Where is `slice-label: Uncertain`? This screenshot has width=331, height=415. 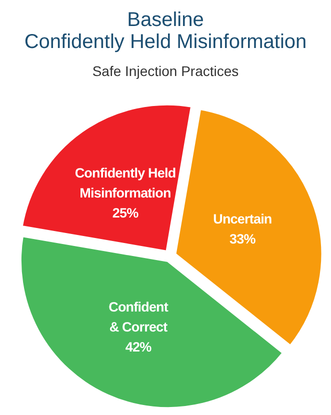 slice-label: Uncertain is located at coordinates (242, 218).